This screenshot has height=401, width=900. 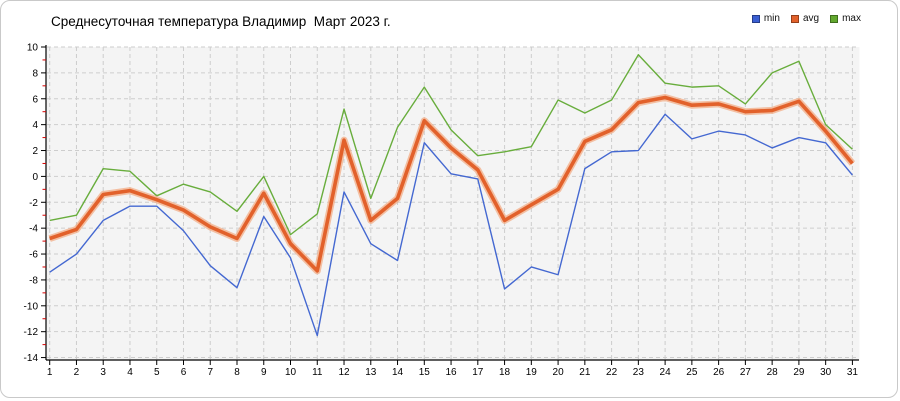 What do you see at coordinates (559, 372) in the screenshot?
I see `x-tick-label: 20` at bounding box center [559, 372].